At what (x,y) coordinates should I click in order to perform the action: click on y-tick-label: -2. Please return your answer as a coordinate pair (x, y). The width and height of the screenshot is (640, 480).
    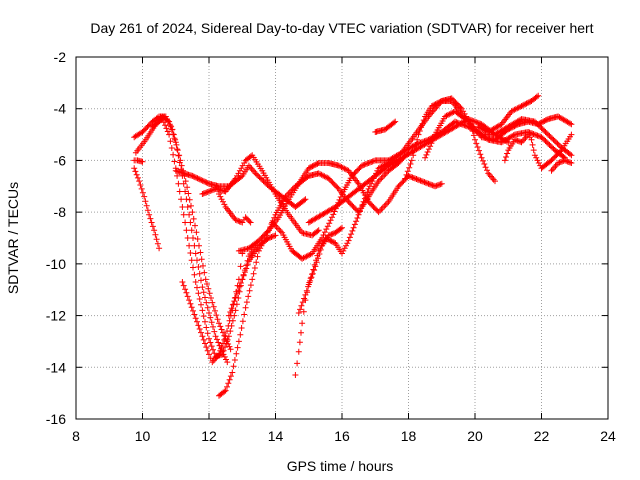
    Looking at the image, I should click on (60, 57).